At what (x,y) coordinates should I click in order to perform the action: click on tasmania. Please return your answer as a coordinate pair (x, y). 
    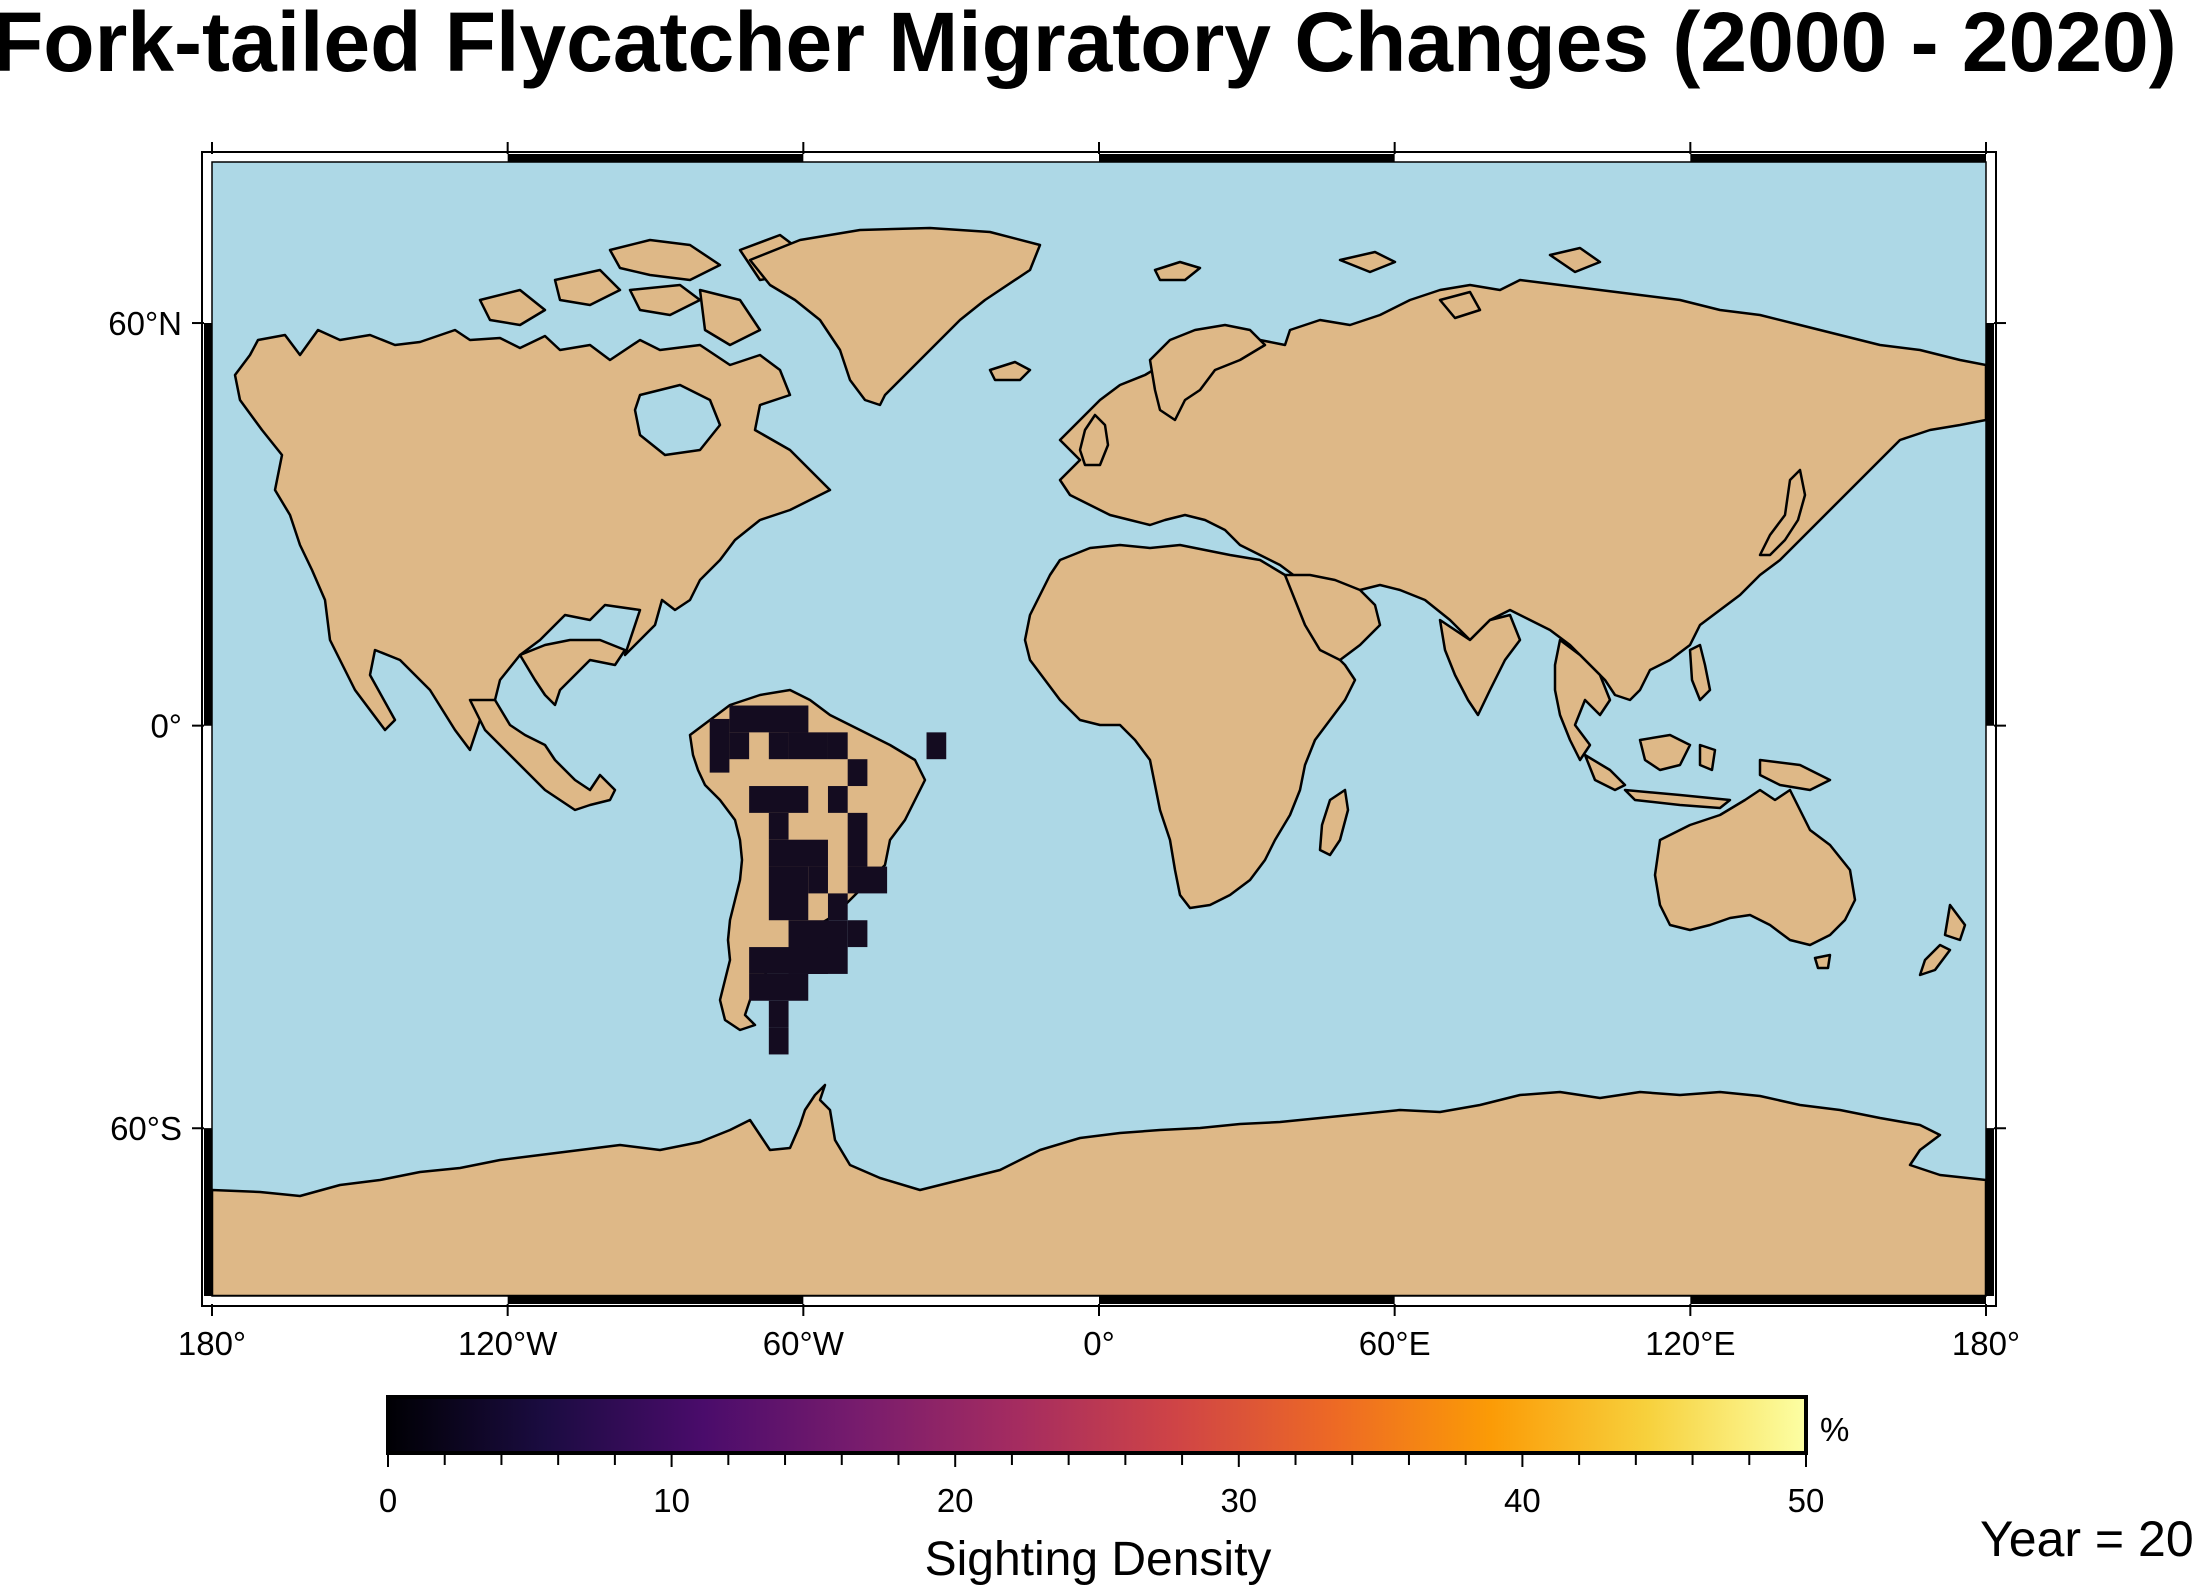
    Looking at the image, I should click on (1822, 961).